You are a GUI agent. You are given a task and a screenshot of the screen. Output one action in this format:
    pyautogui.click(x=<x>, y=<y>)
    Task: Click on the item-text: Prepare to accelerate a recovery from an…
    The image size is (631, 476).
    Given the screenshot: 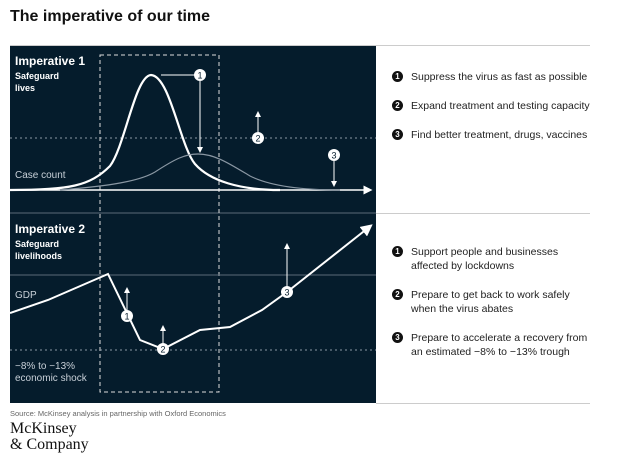 What is the action you would take?
    pyautogui.click(x=499, y=345)
    